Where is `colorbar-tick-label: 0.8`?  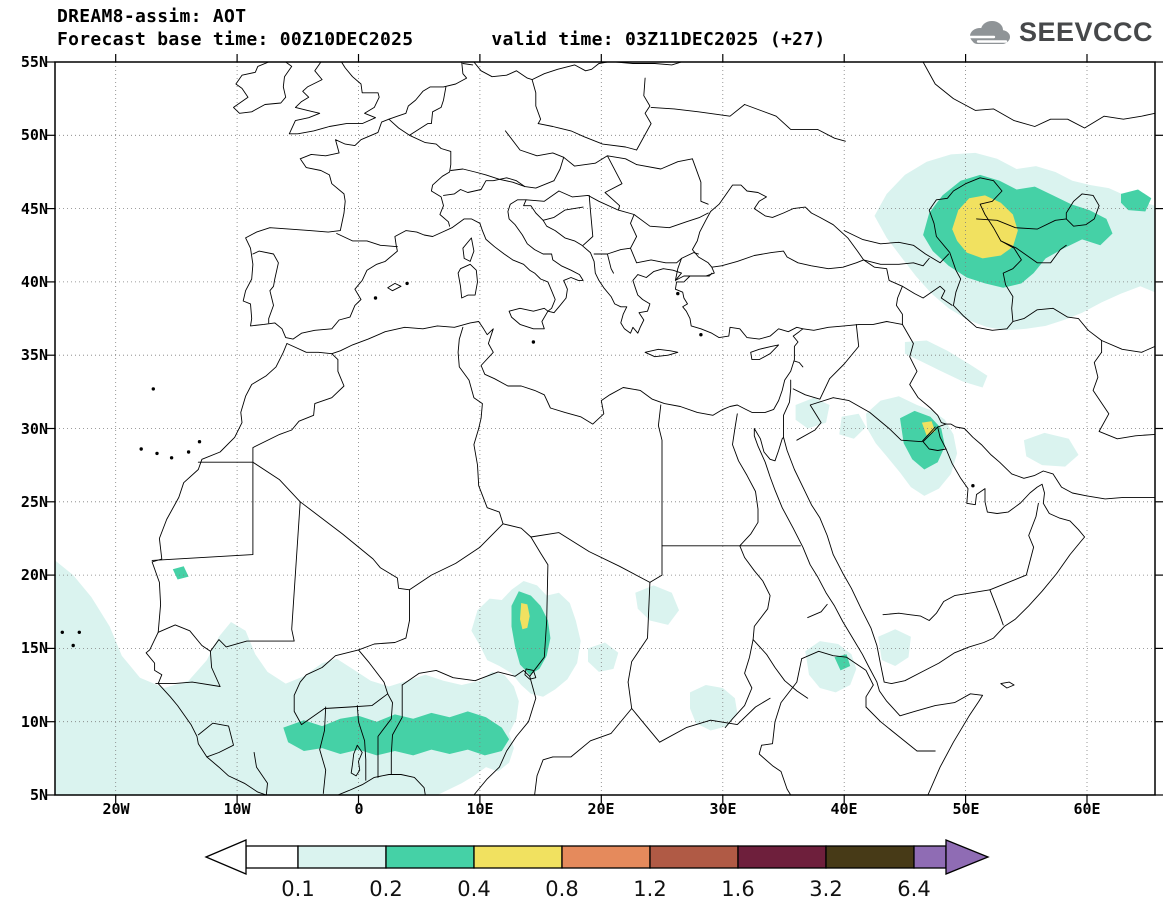 colorbar-tick-label: 0.8 is located at coordinates (561, 889).